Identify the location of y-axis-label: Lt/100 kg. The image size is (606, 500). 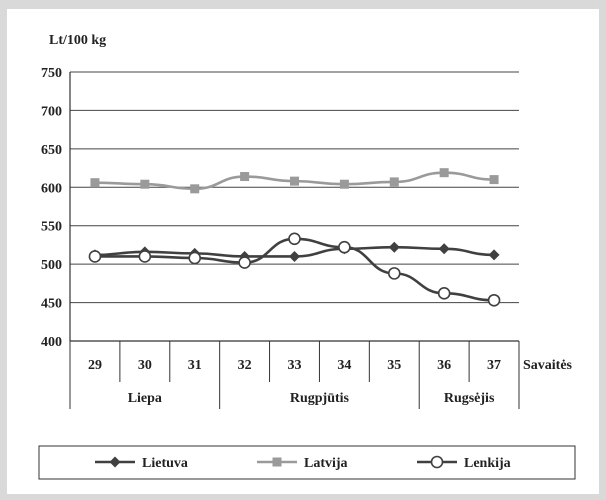
(77, 40).